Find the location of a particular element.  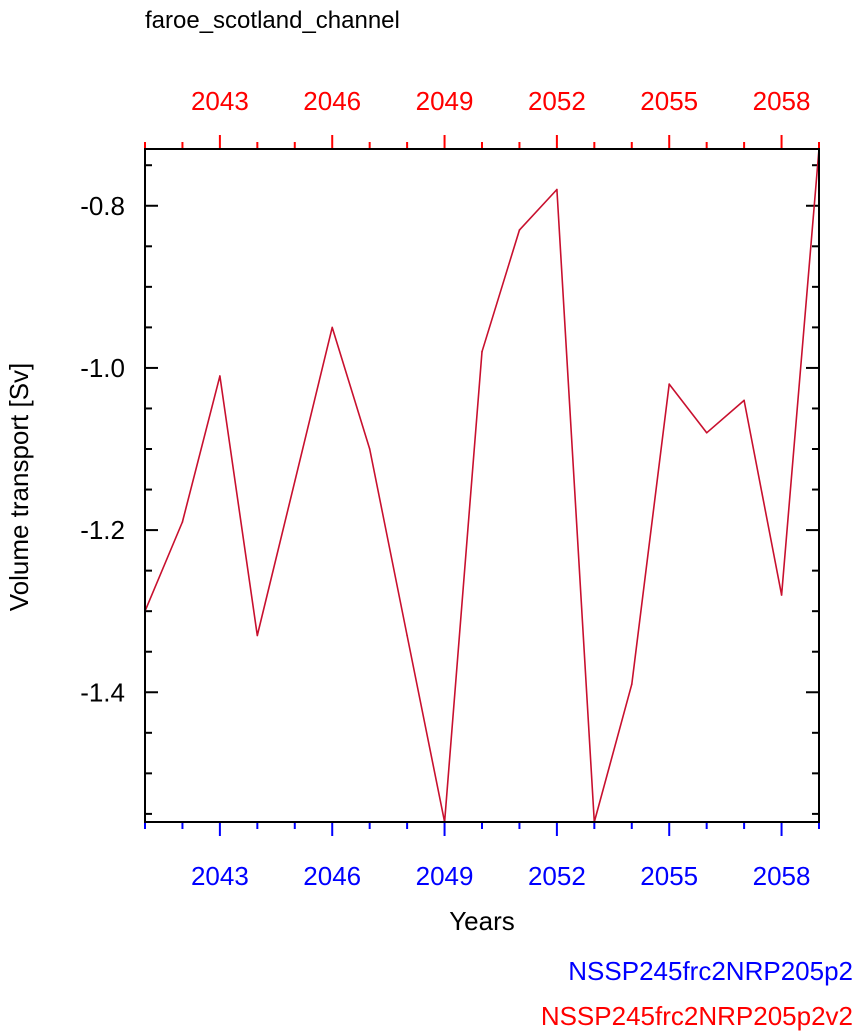

legend-entry: NSSP245frc2NRP205p2 is located at coordinates (710, 971).